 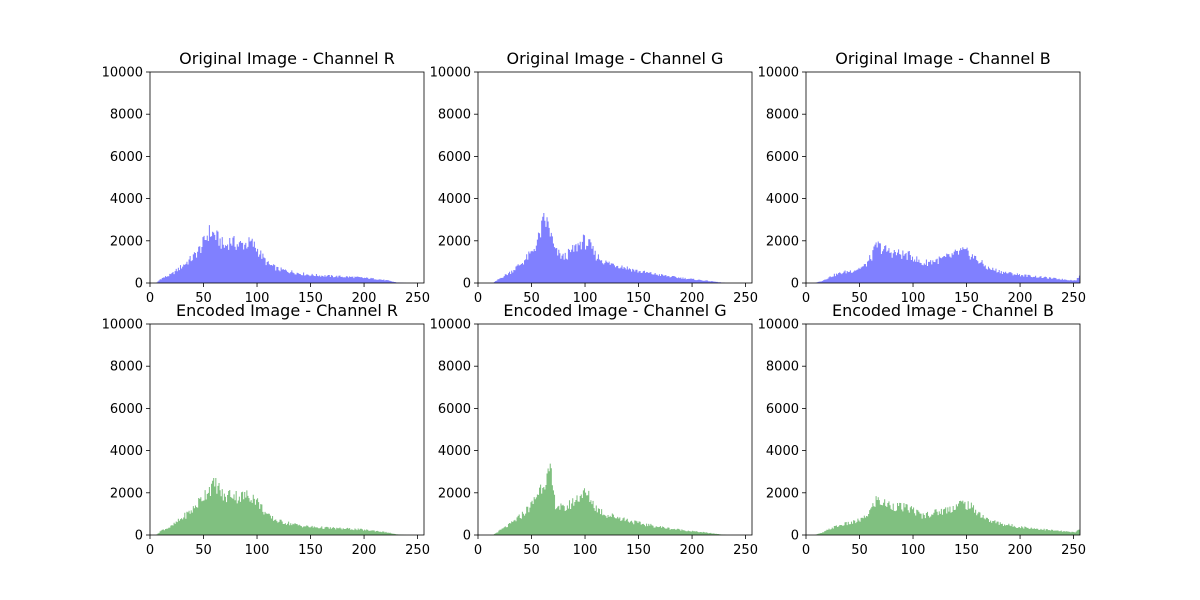 What do you see at coordinates (287, 310) in the screenshot?
I see `subplot-title: Encoded Image - Channel R` at bounding box center [287, 310].